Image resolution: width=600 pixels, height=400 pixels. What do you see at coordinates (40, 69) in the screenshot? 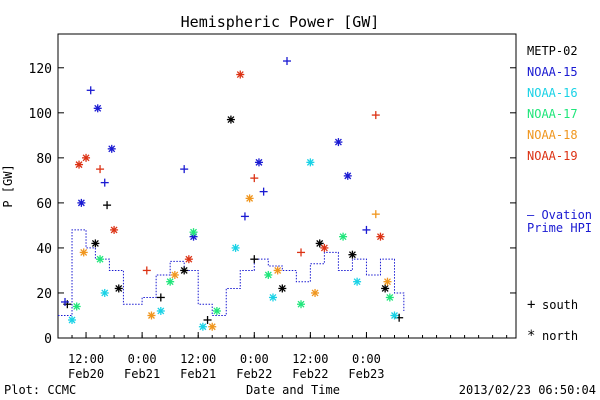
I see `y-tick-label: 120` at bounding box center [40, 69].